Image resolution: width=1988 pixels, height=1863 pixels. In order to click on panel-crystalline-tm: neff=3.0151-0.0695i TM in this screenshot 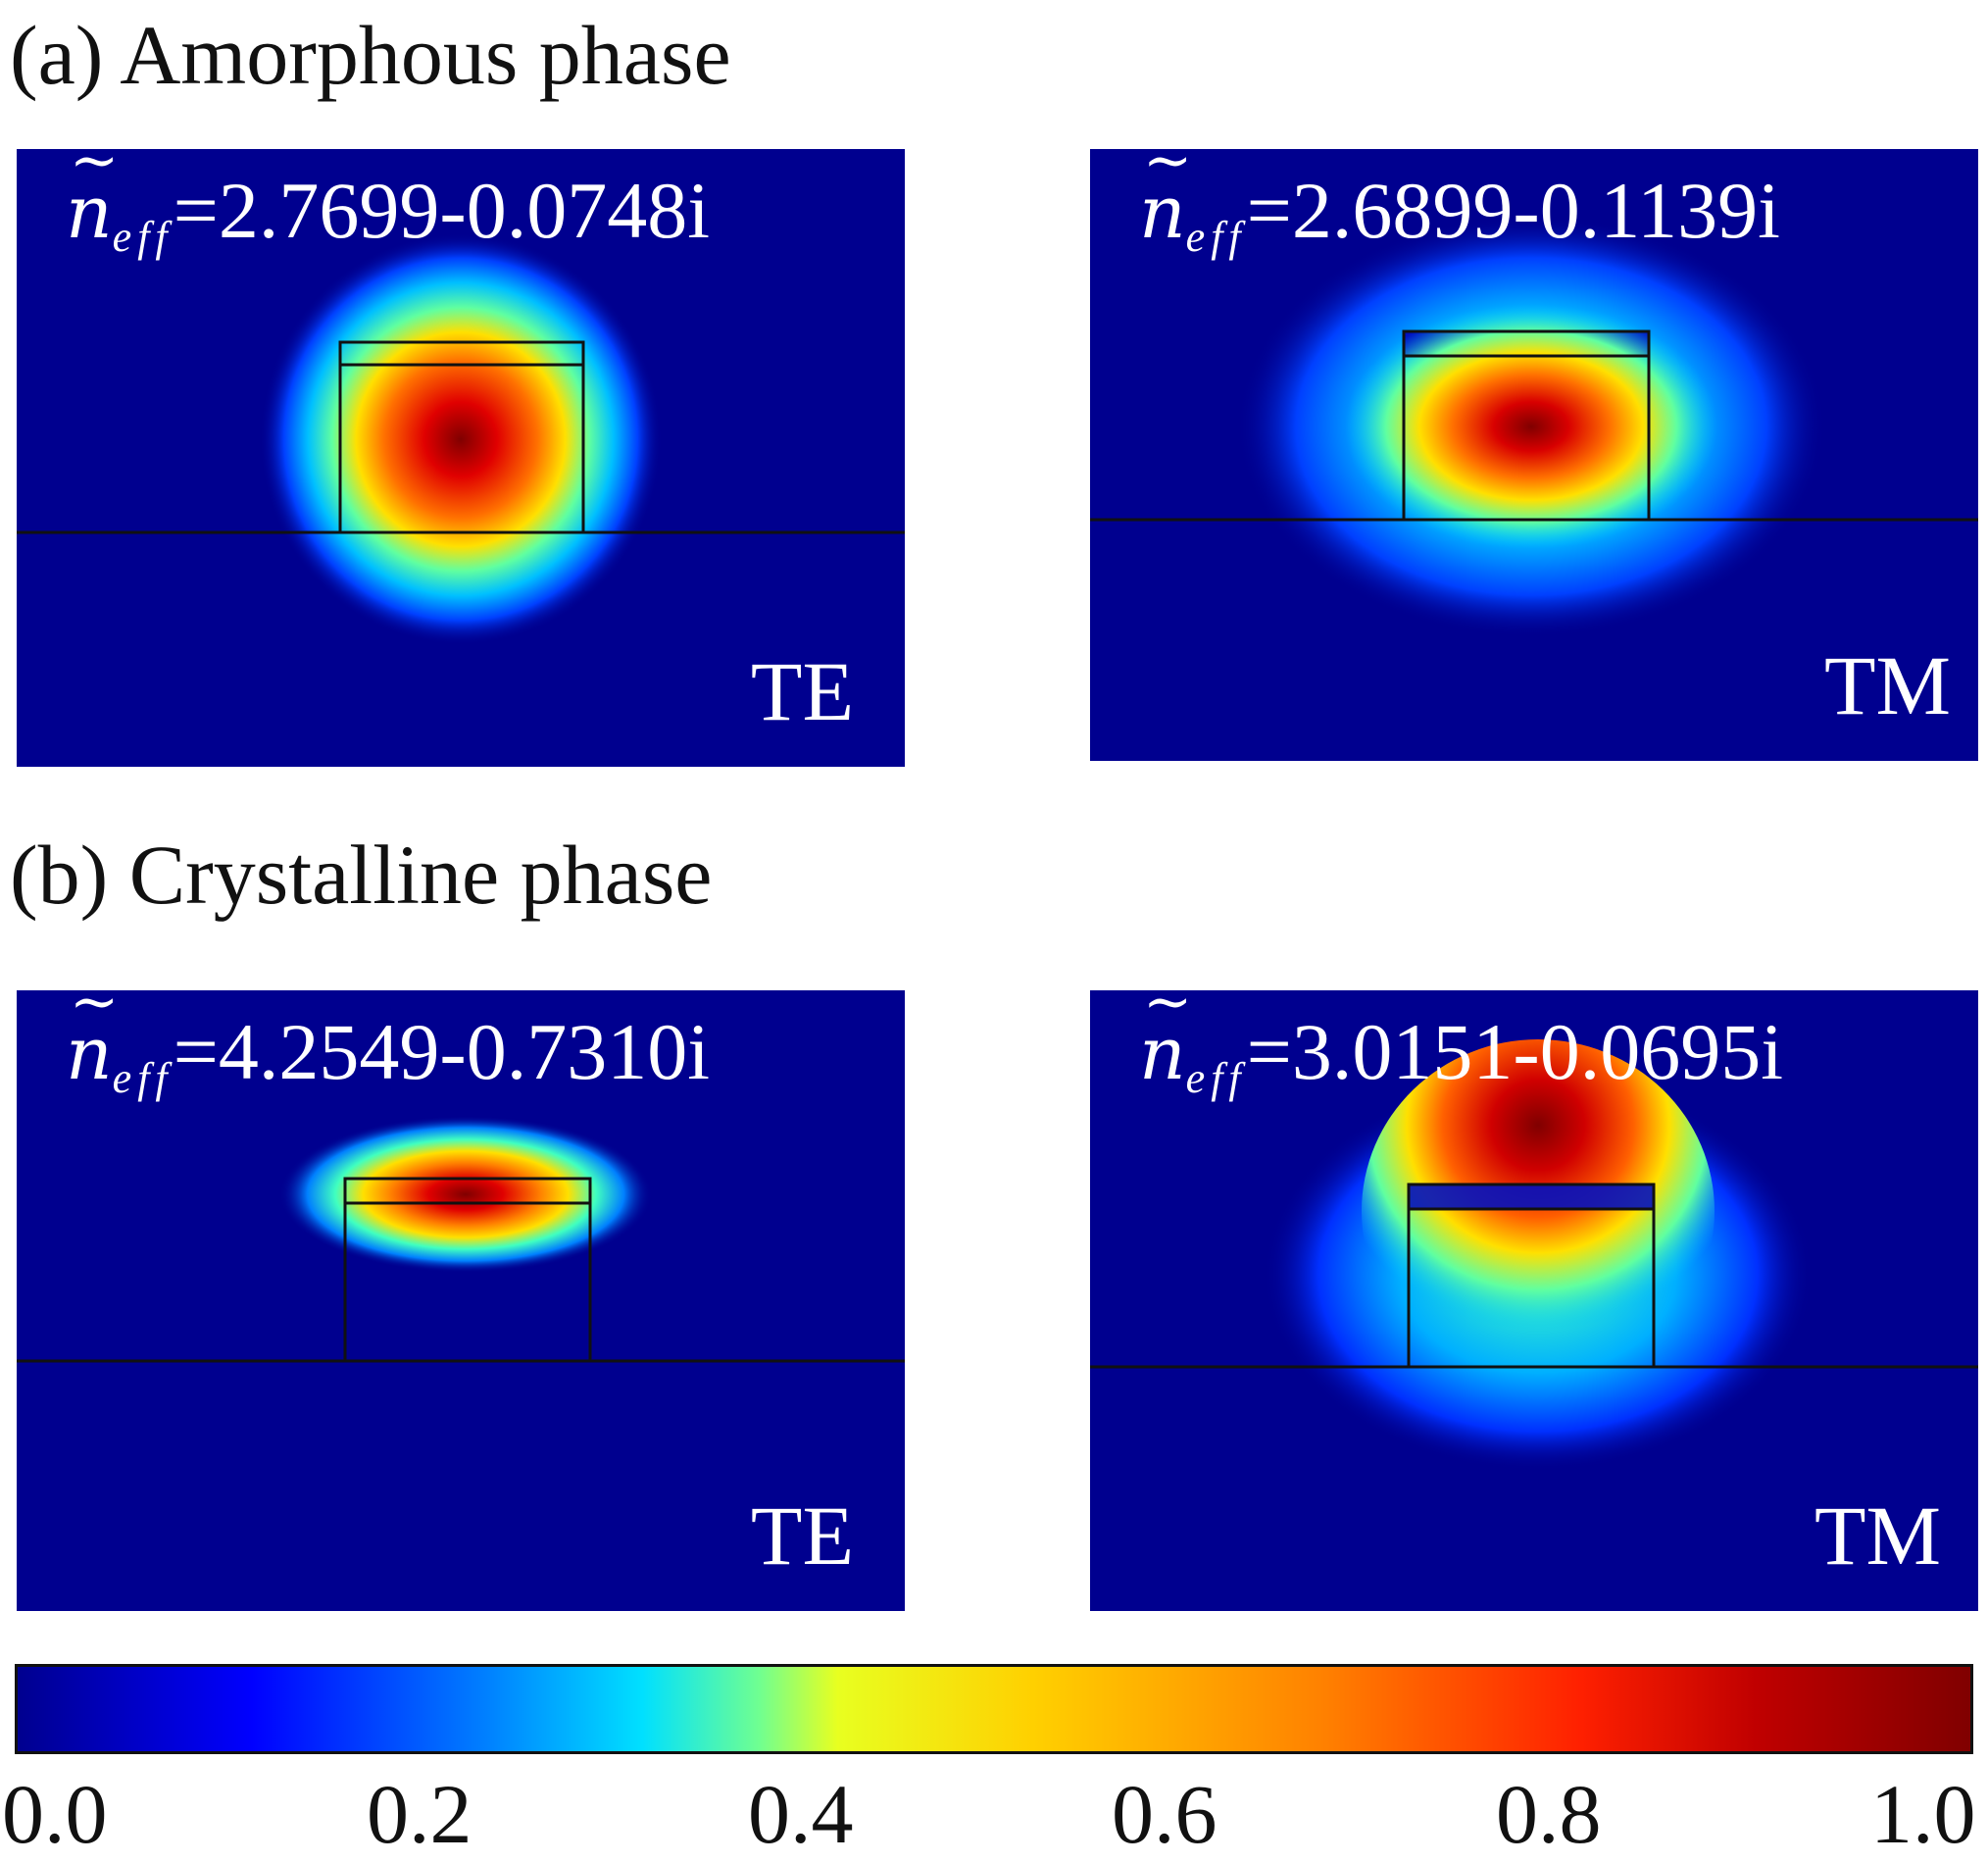, I will do `click(1534, 1301)`.